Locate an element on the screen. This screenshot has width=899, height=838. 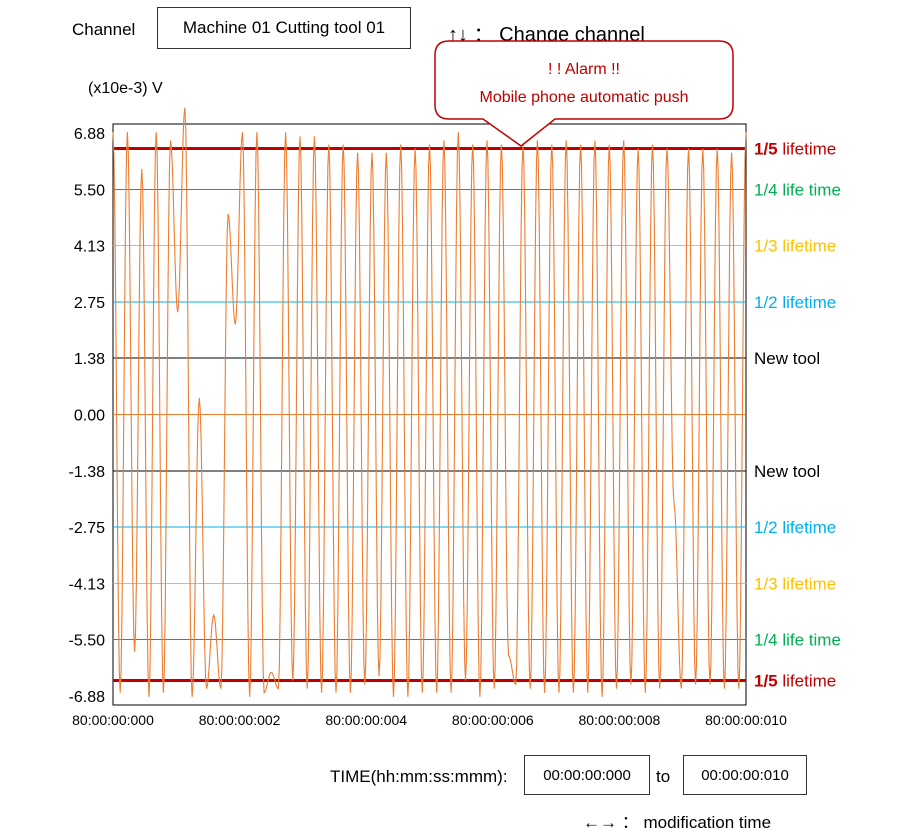
arrow-left-right-icon: ←→ is located at coordinates (600, 822).